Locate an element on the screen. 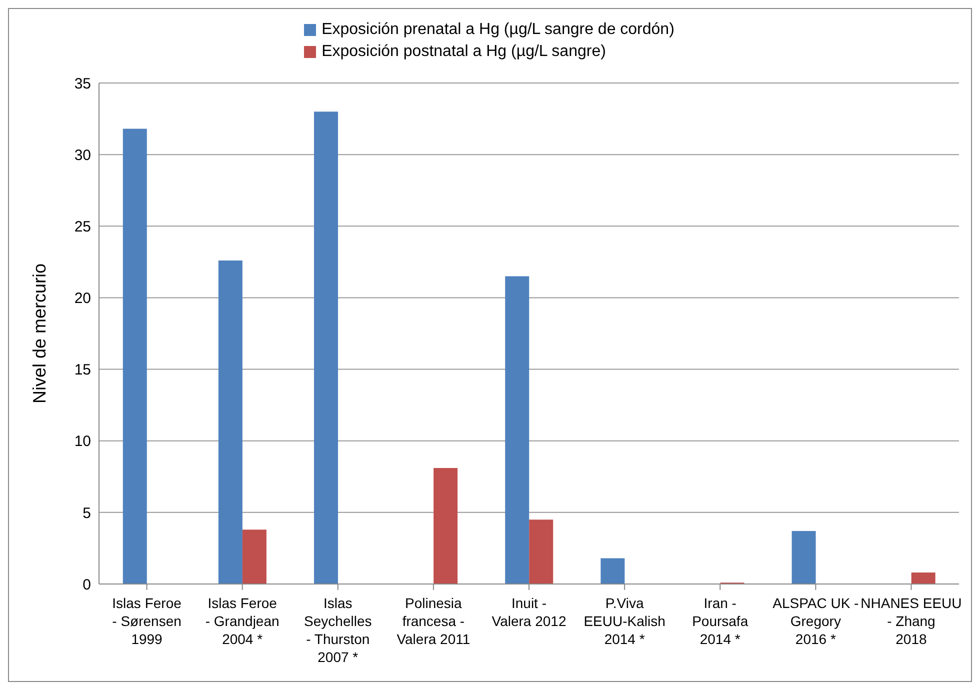  x-tick-label: Islas Feroe - Sørensen 1999 is located at coordinates (147, 621).